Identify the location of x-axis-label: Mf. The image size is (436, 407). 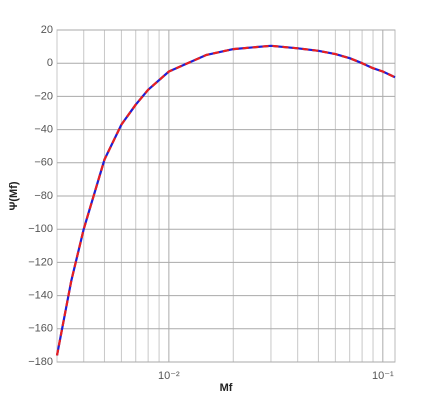
(226, 388).